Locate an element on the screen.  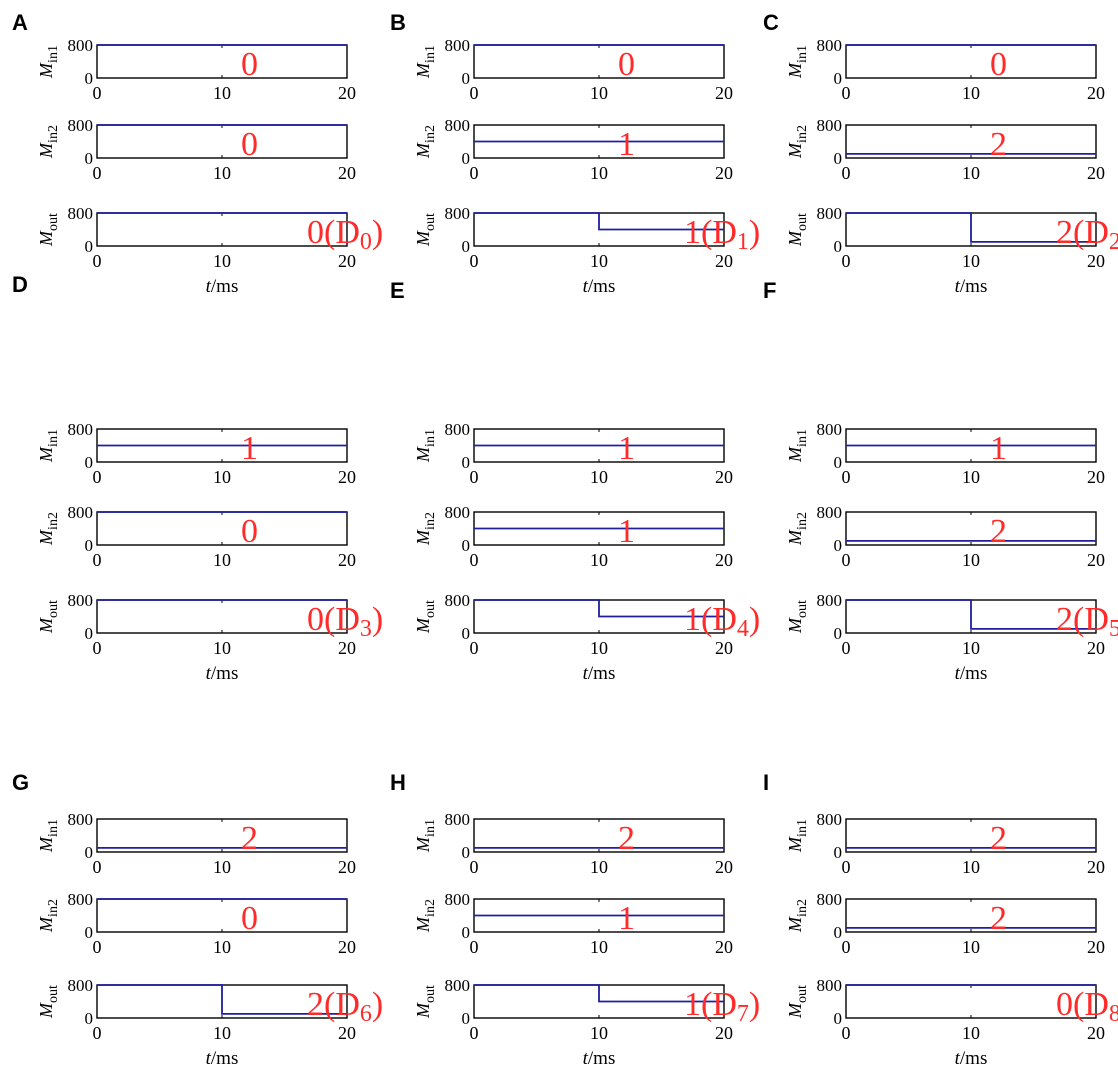
annotation-sub: 4 is located at coordinates (743, 629).